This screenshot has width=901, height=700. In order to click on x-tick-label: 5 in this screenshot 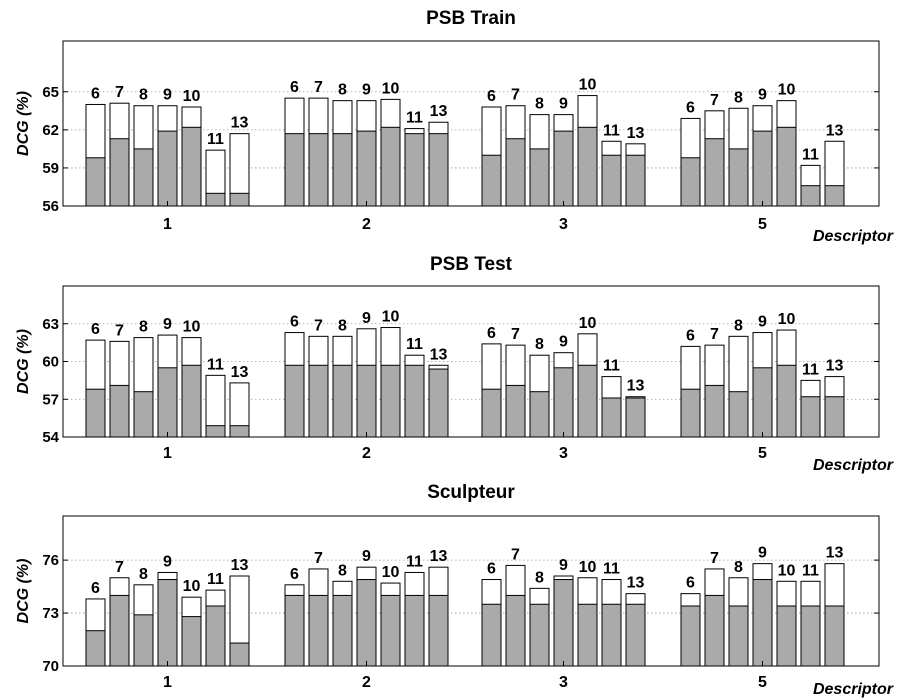, I will do `click(762, 224)`.